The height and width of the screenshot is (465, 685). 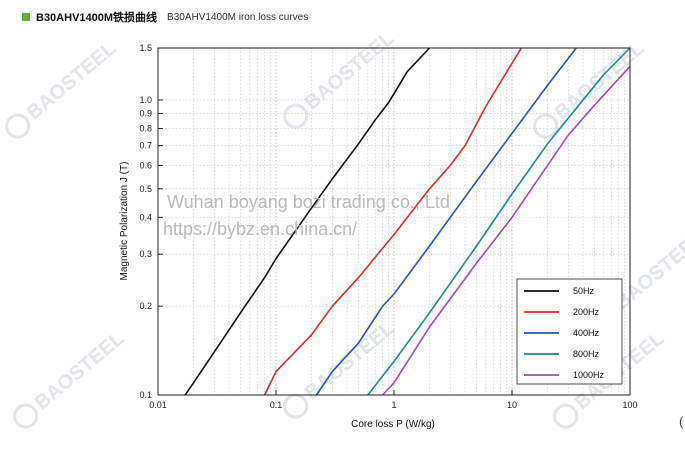 What do you see at coordinates (145, 129) in the screenshot?
I see `y-tick-label: 0.8` at bounding box center [145, 129].